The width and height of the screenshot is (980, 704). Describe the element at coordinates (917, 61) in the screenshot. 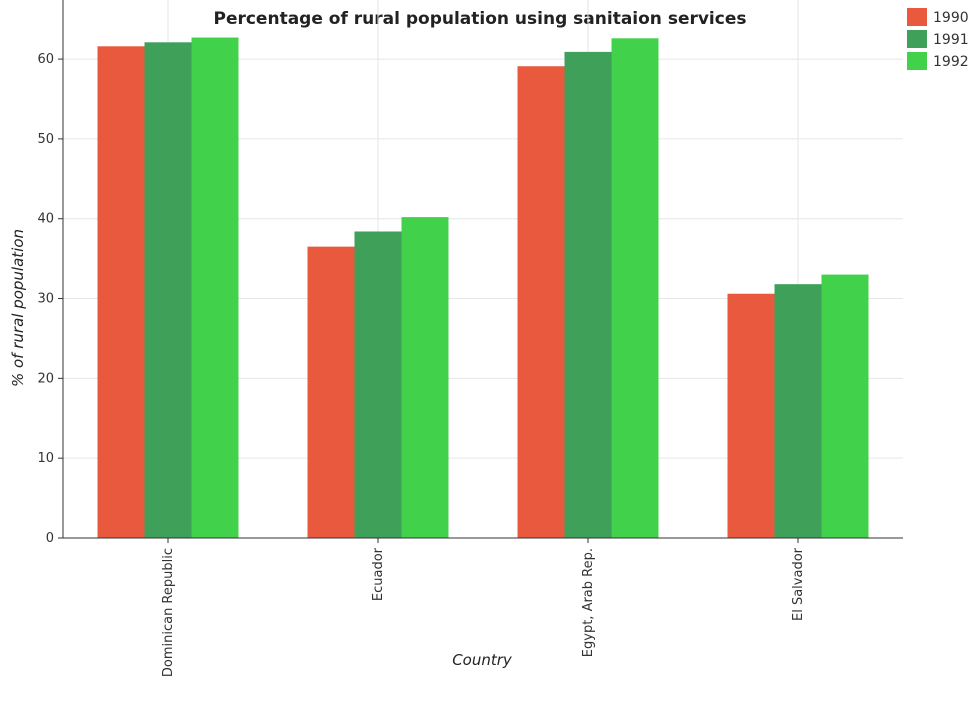

I see `legend-swatch-1992` at that location.